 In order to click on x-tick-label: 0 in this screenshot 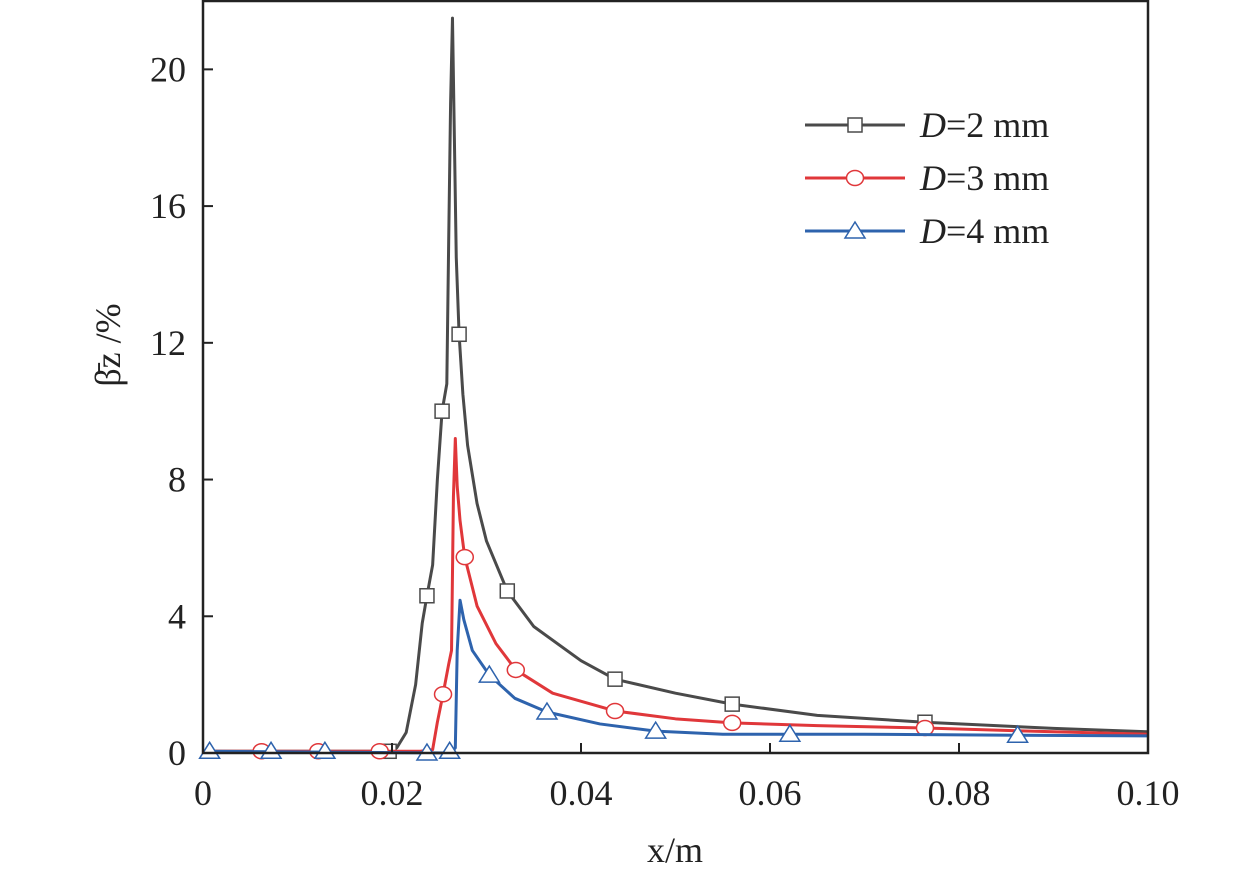, I will do `click(203, 793)`.